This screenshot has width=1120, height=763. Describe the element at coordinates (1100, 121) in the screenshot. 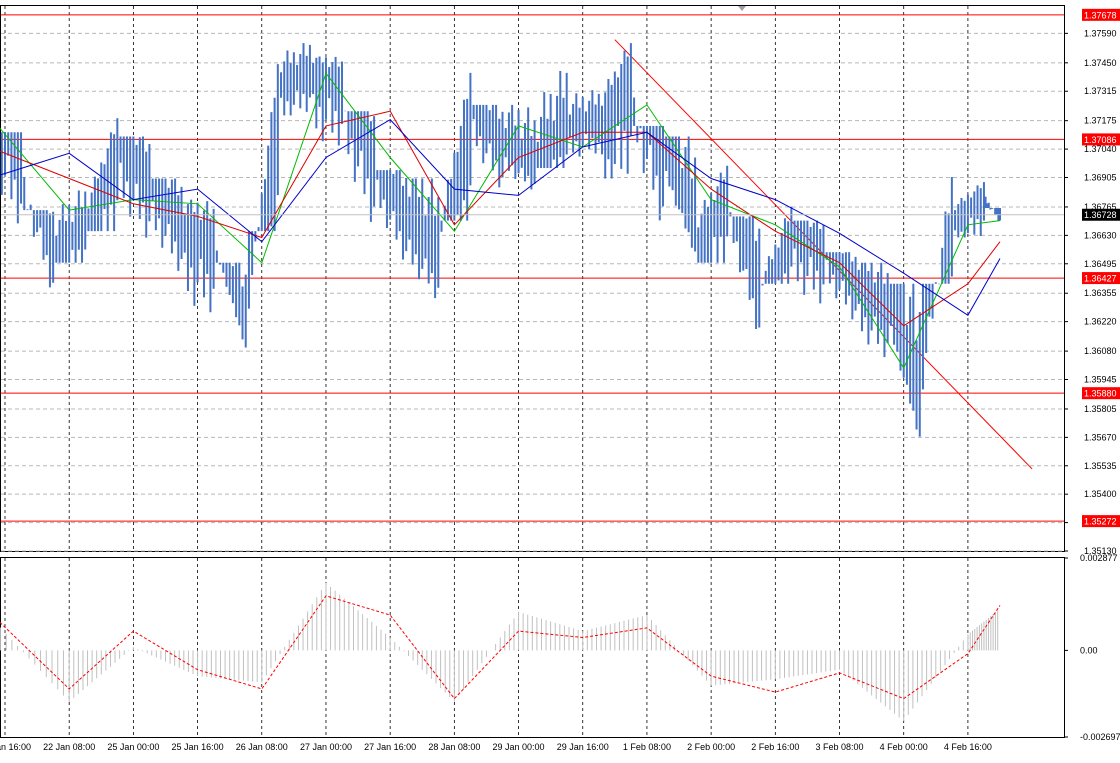

I see `y-tick-label: 1.37175` at that location.